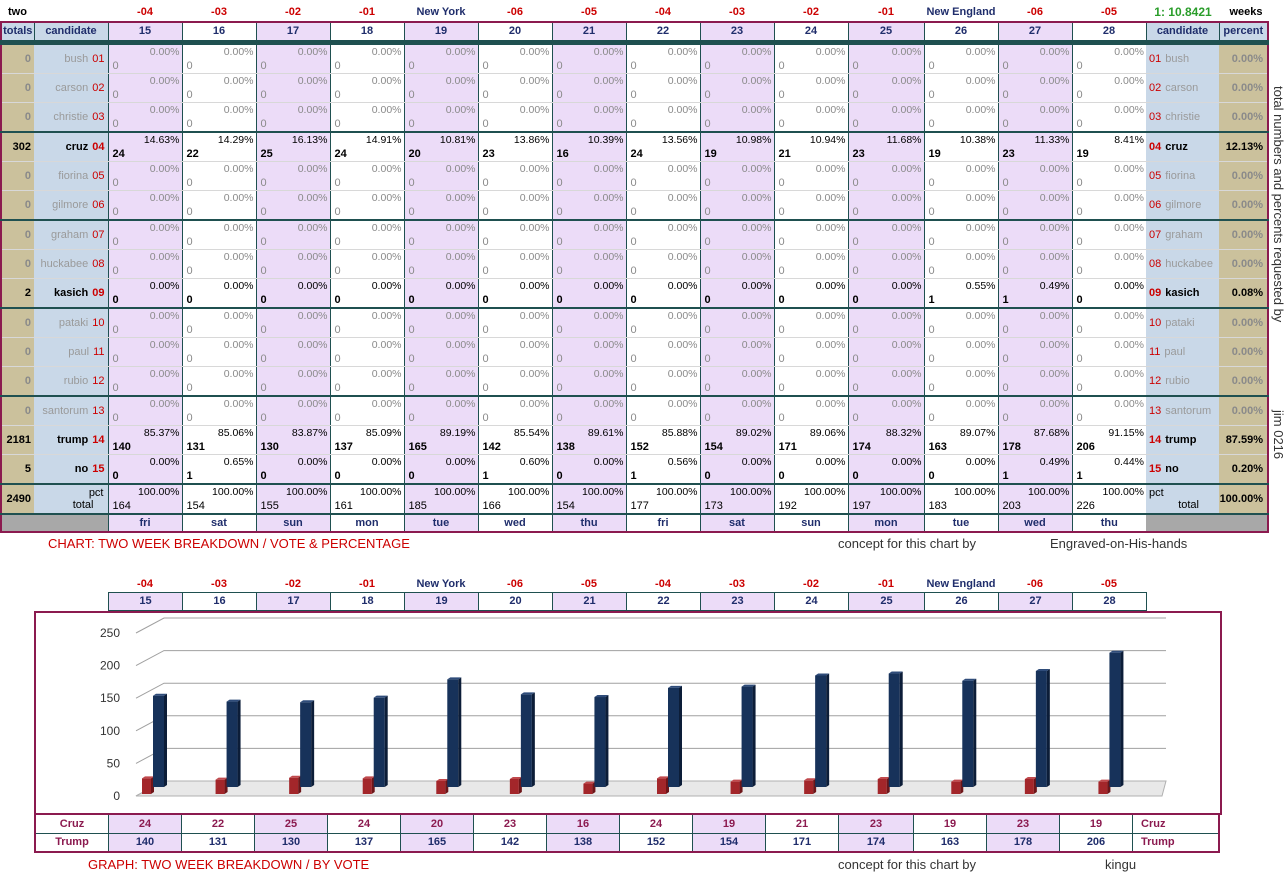 The width and height of the screenshot is (1288, 874). What do you see at coordinates (605, 139) in the screenshot?
I see `vote-percent: 10.39%` at bounding box center [605, 139].